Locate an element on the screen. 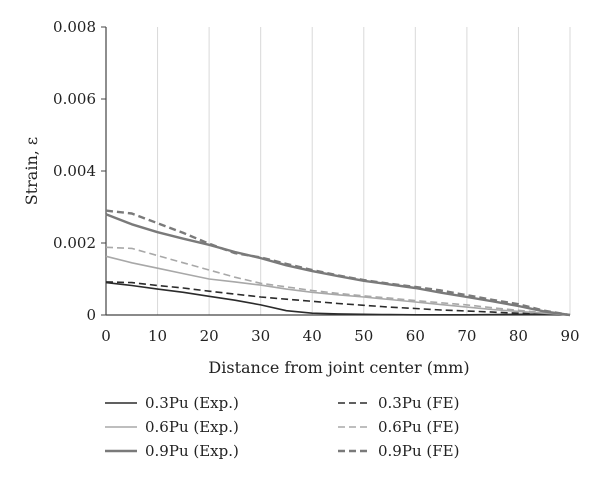  legend-label-6: 0.9Pu (FE) is located at coordinates (418, 451).